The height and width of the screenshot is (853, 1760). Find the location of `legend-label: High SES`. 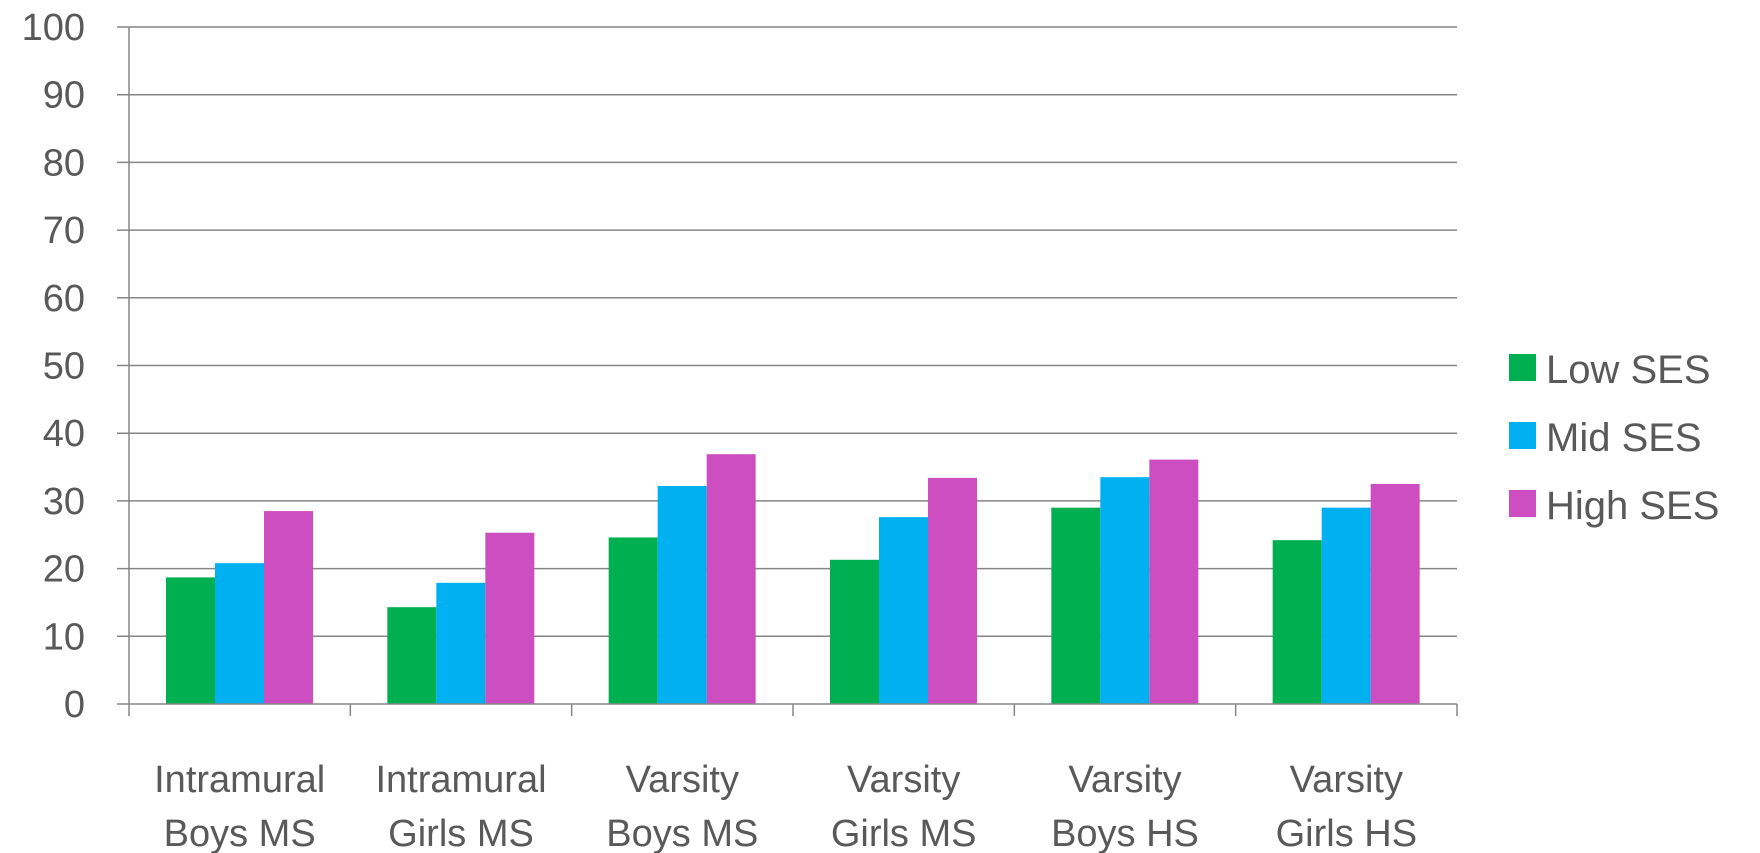

legend-label: High SES is located at coordinates (1632, 506).